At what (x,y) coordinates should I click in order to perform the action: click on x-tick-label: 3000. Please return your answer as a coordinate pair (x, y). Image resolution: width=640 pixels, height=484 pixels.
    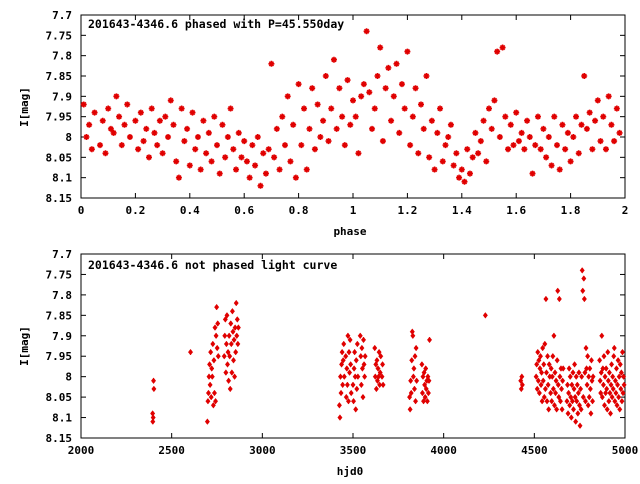
    Looking at the image, I should click on (262, 450).